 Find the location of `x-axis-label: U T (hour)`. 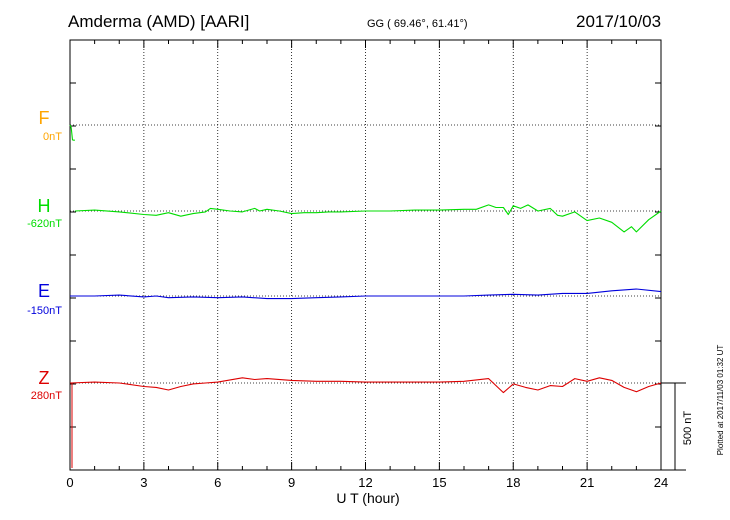

x-axis-label: U T (hour) is located at coordinates (367, 498).